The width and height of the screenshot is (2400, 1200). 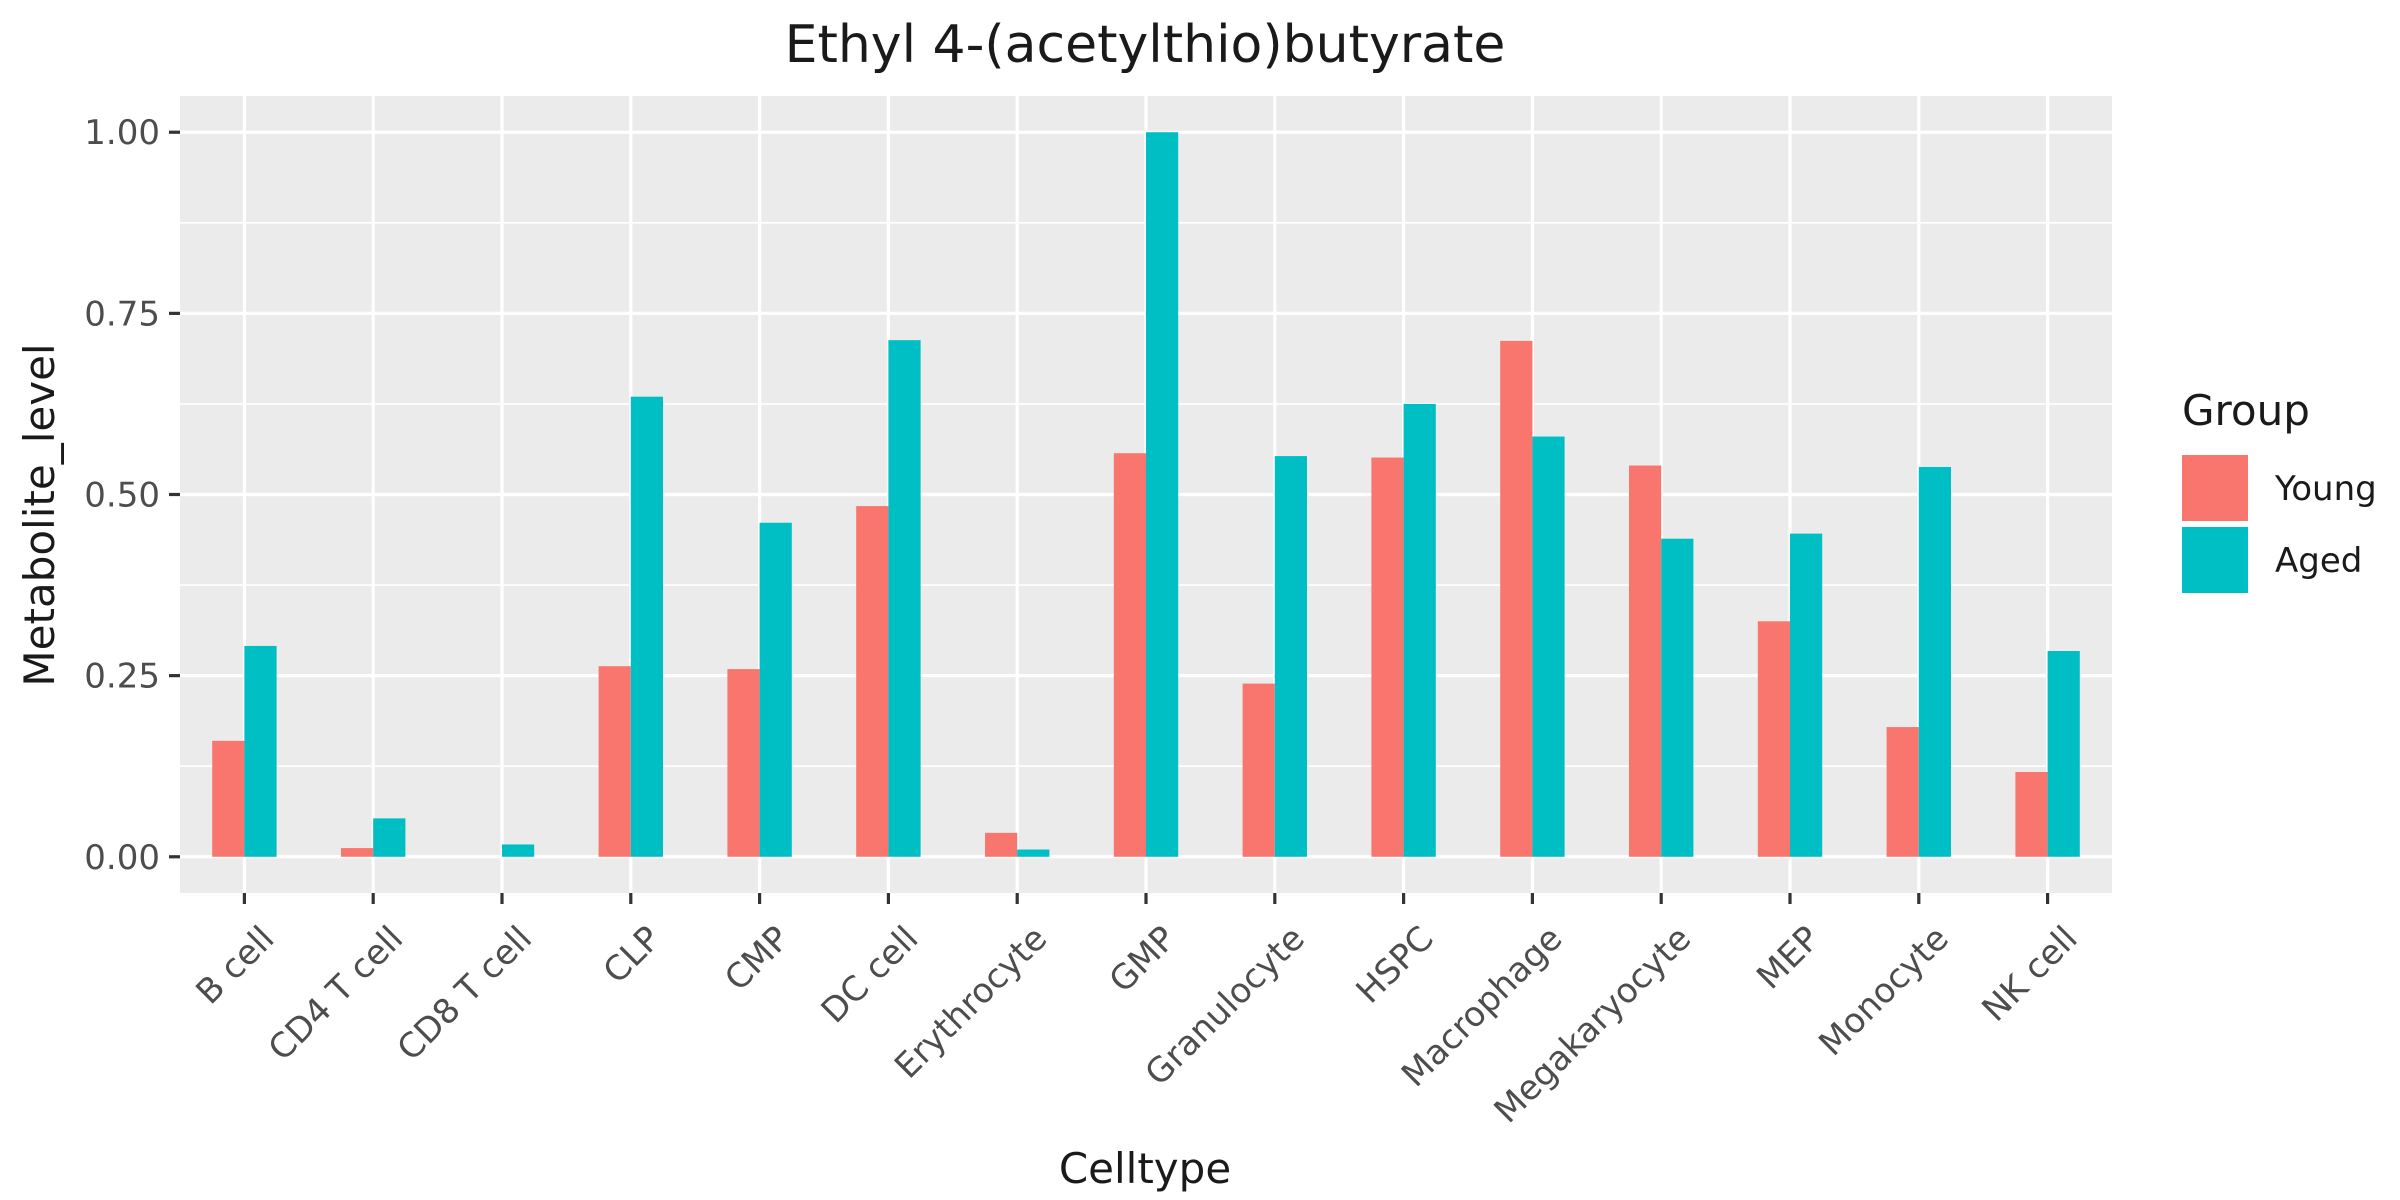 I want to click on bar-young-b-cell, so click(x=228, y=798).